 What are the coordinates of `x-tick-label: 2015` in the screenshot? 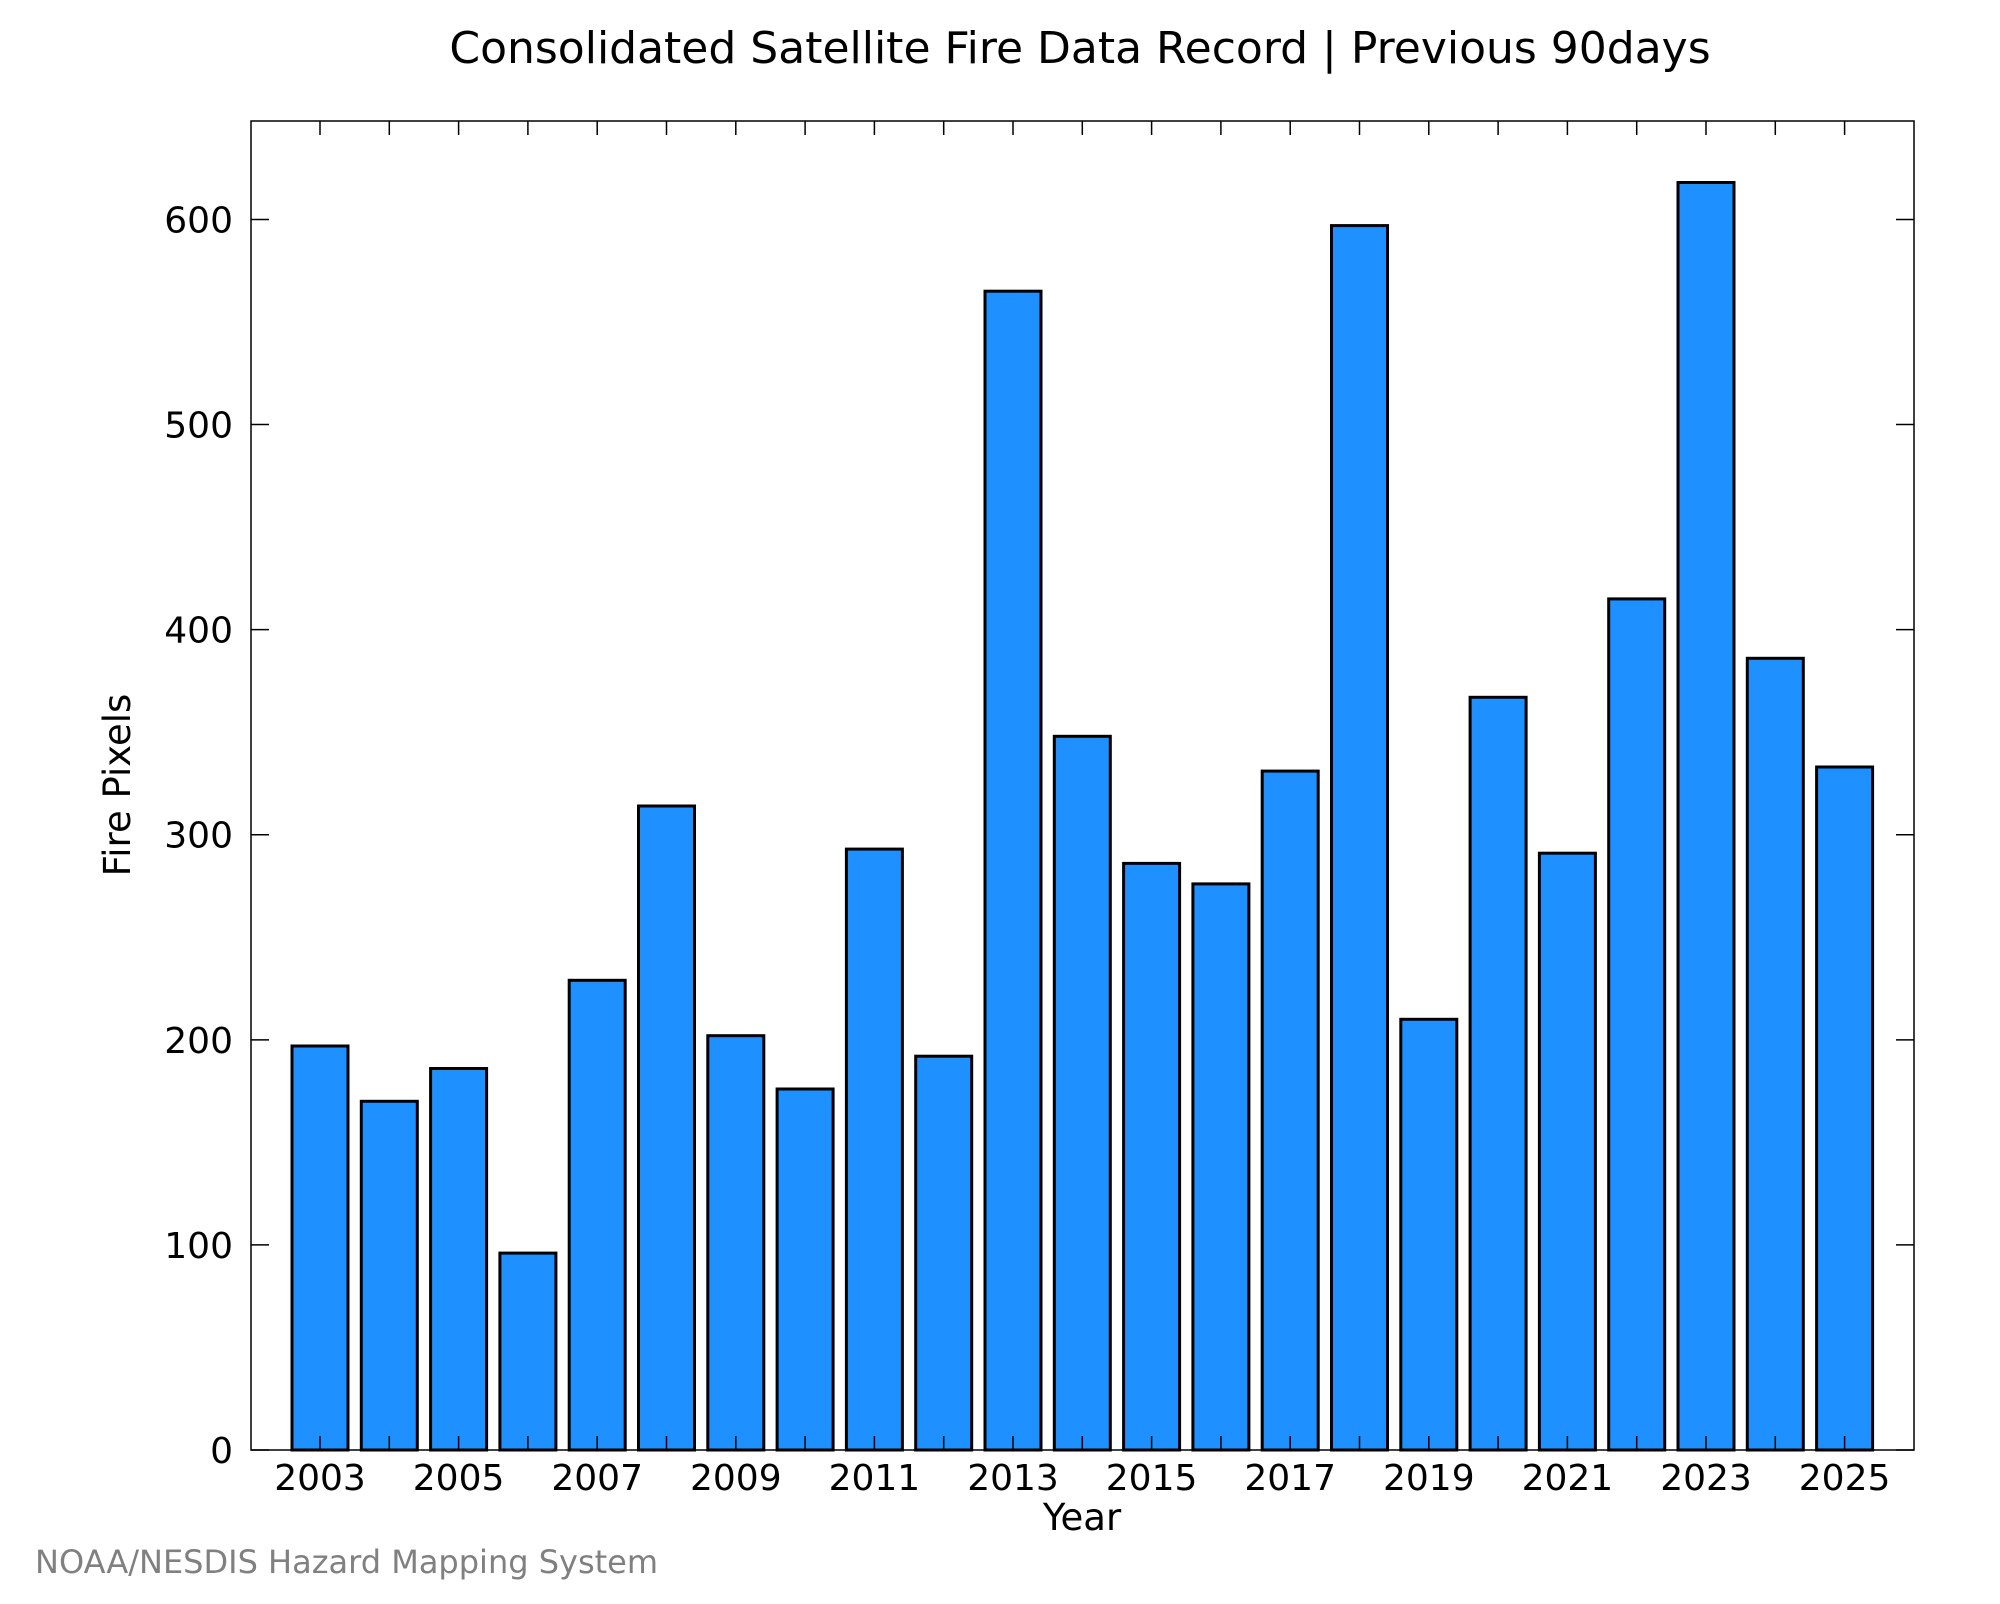 It's located at (1152, 1478).